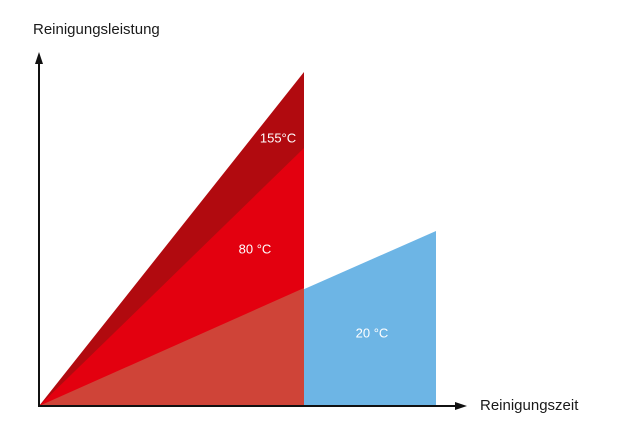 The width and height of the screenshot is (620, 437). I want to click on x-axis-arrow-icon, so click(461, 406).